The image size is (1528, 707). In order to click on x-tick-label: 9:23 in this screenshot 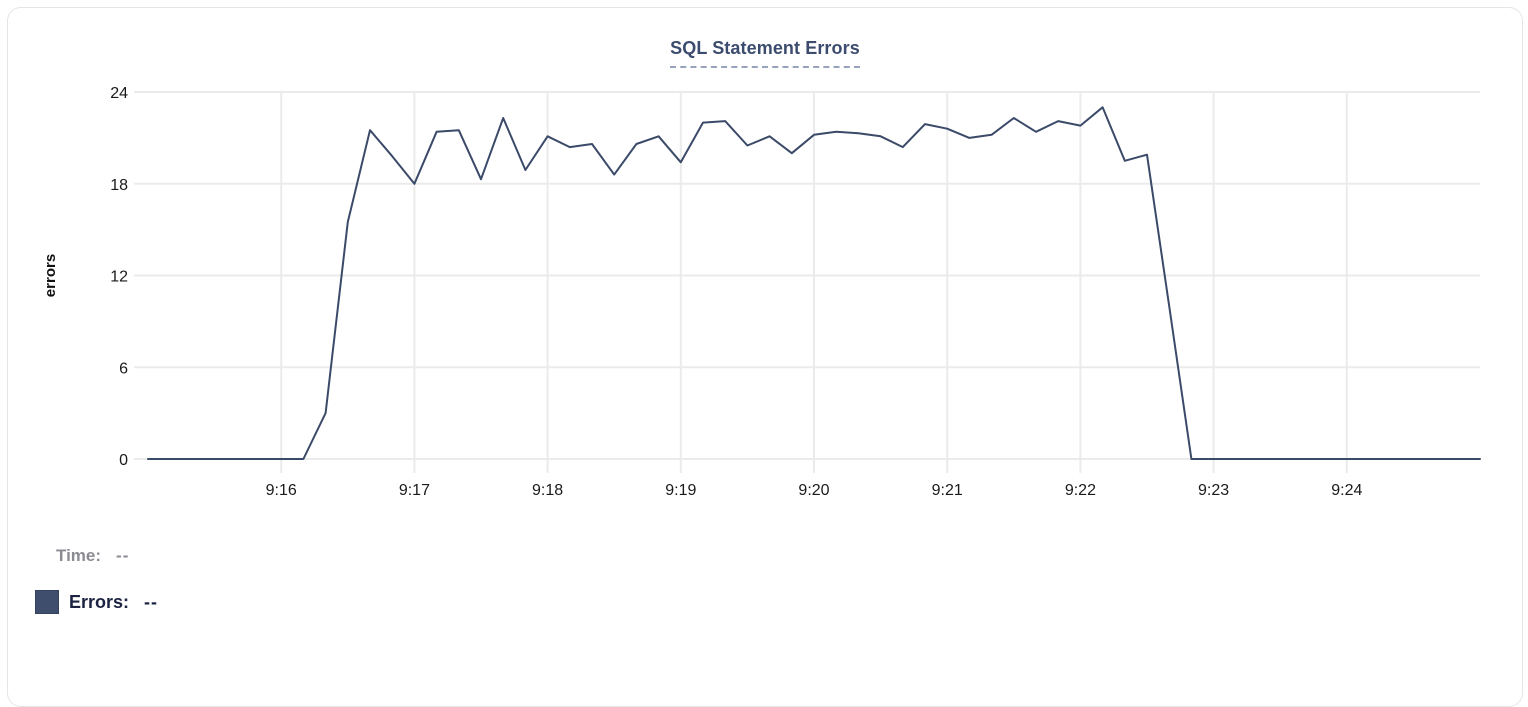, I will do `click(1213, 490)`.